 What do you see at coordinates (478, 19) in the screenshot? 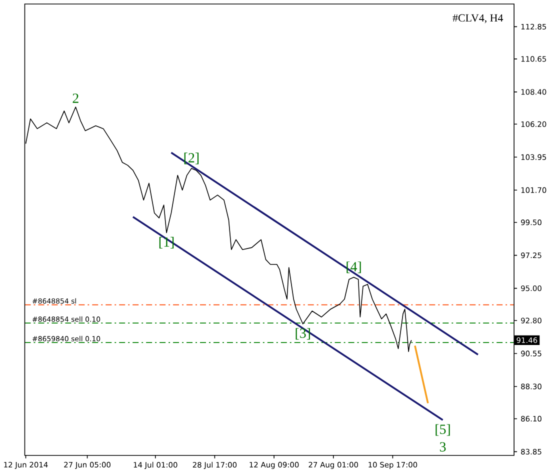
I see `text: #CLV4, H4` at bounding box center [478, 19].